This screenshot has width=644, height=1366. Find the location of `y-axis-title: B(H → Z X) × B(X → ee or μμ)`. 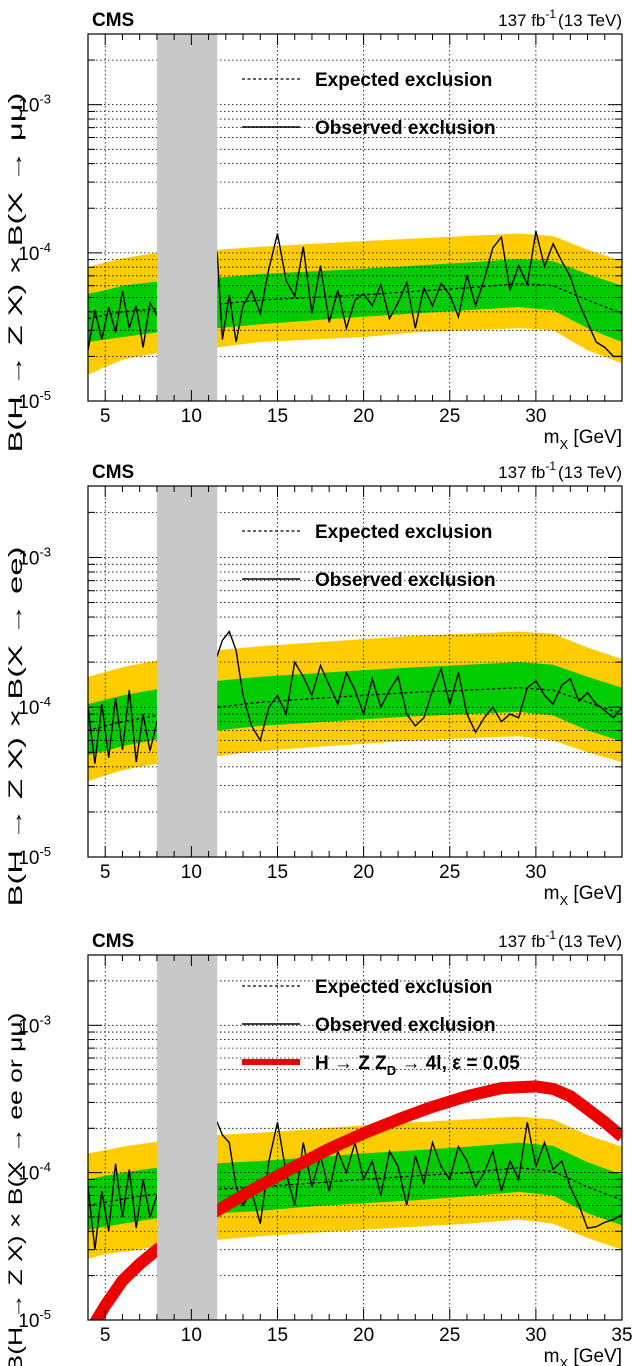

y-axis-title: B(H → Z X) × B(X → ee or μμ) is located at coordinates (16, 1189).